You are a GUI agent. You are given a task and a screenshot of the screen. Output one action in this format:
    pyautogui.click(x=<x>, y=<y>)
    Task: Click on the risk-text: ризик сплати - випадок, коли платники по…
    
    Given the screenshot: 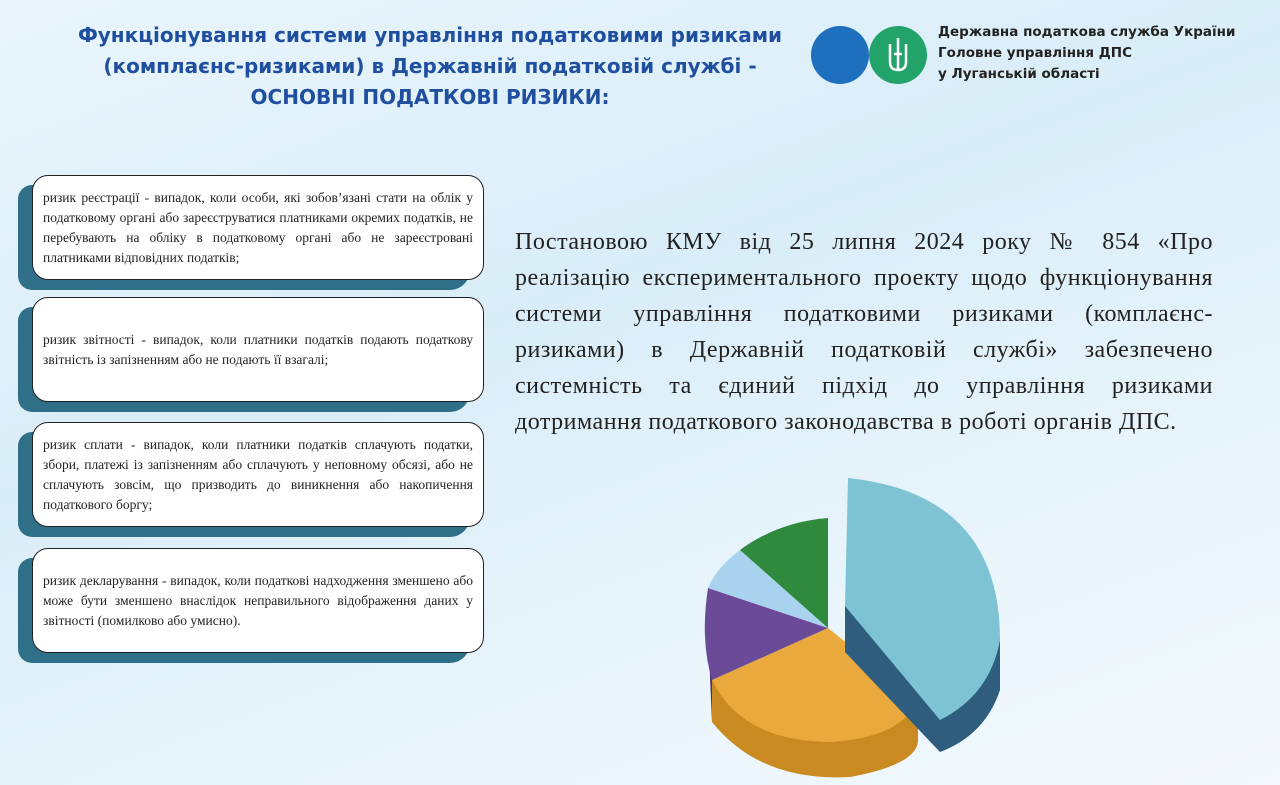 What is the action you would take?
    pyautogui.click(x=258, y=474)
    